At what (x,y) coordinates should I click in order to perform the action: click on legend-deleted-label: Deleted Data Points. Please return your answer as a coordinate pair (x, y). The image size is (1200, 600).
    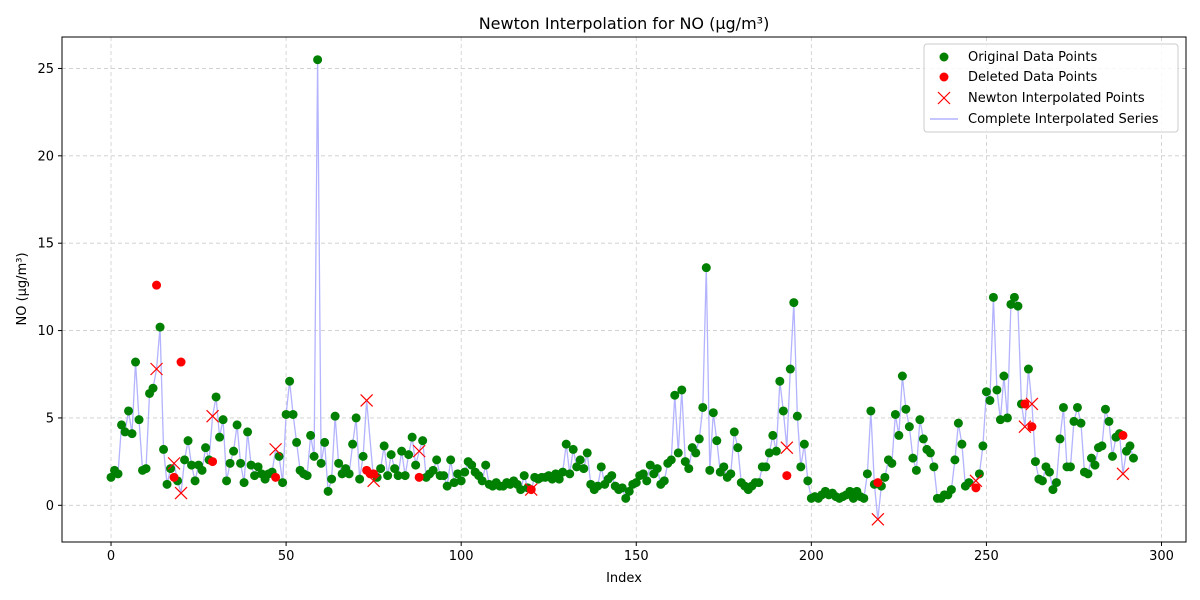
    Looking at the image, I should click on (1033, 77).